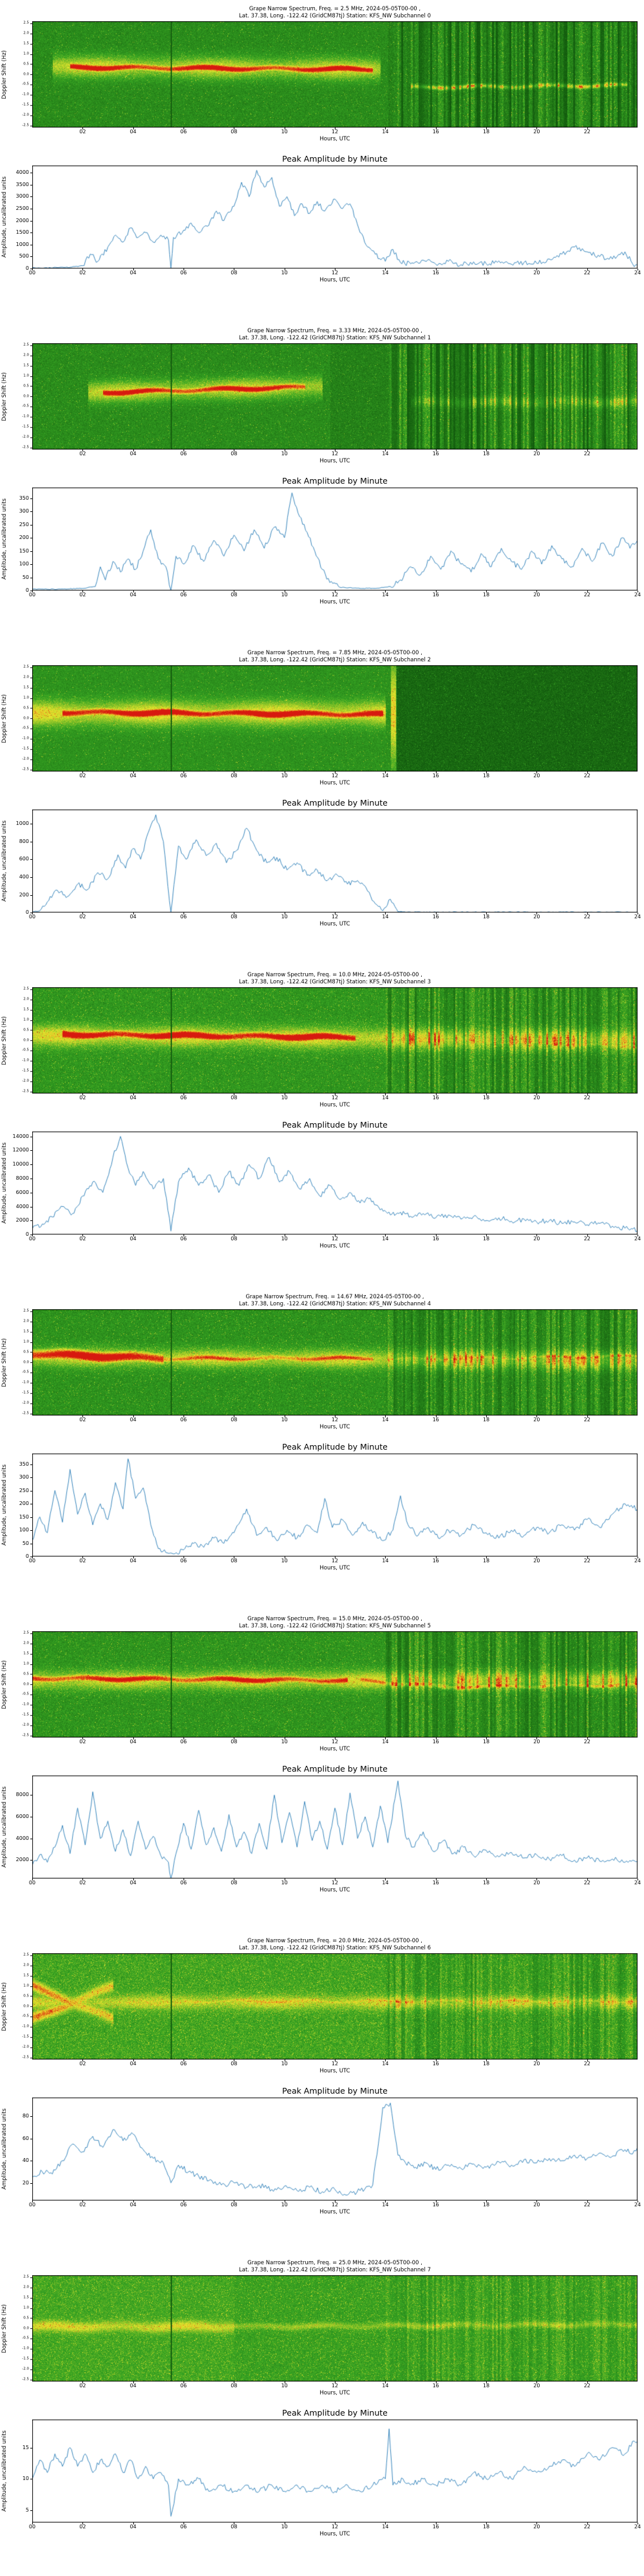  I want to click on y-tick-label: 1.0, so click(28, 1342).